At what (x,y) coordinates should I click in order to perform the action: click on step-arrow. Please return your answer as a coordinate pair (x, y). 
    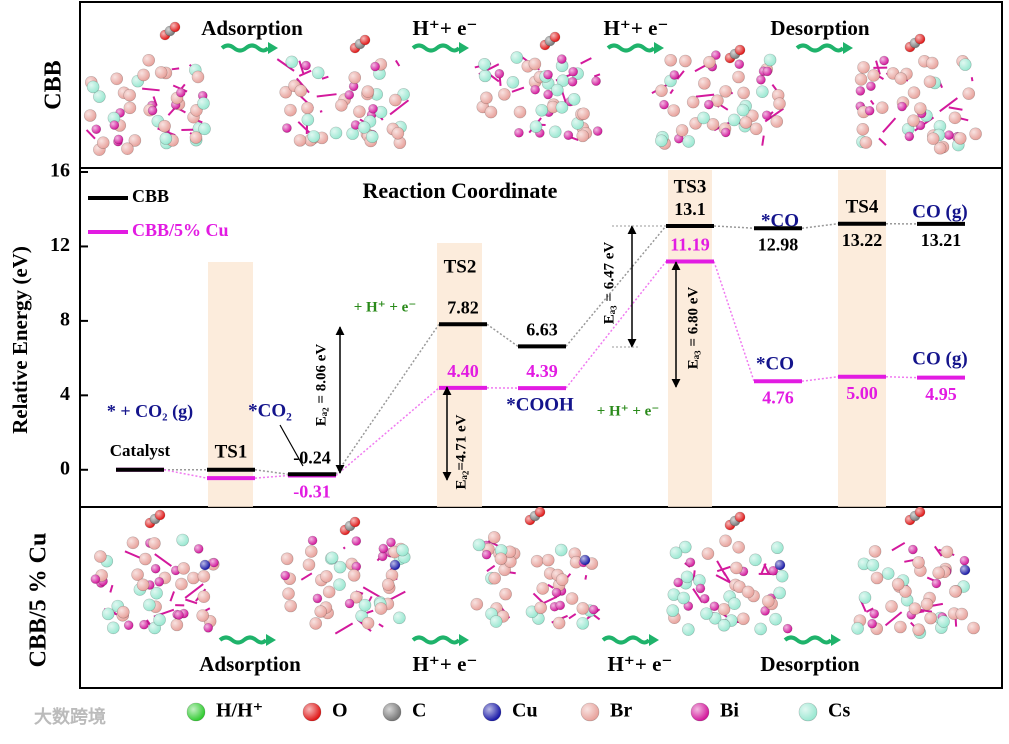
    Looking at the image, I should click on (848, 48).